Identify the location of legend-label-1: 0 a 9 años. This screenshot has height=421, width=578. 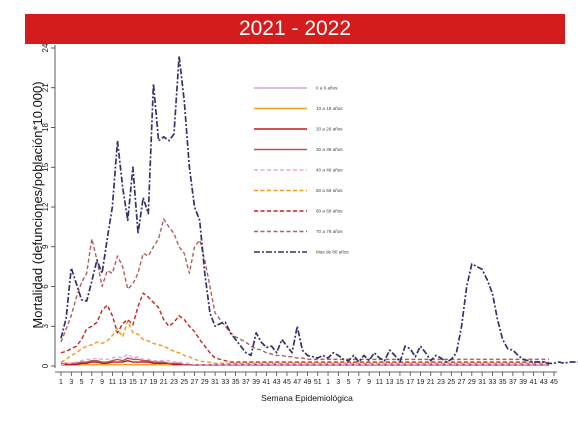
(327, 88).